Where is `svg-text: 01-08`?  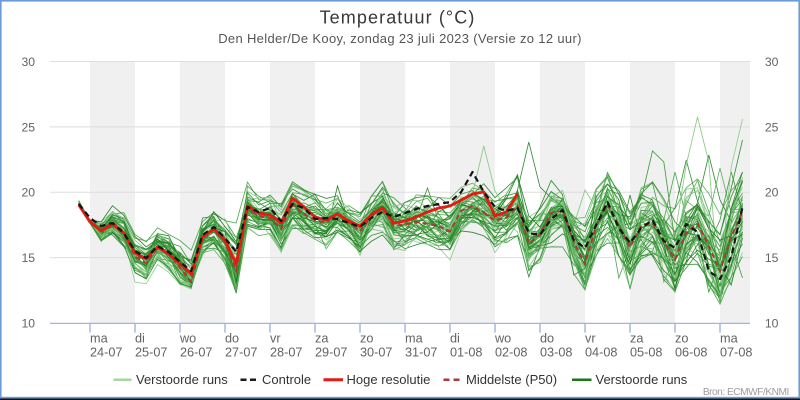 svg-text: 01-08 is located at coordinates (466, 352).